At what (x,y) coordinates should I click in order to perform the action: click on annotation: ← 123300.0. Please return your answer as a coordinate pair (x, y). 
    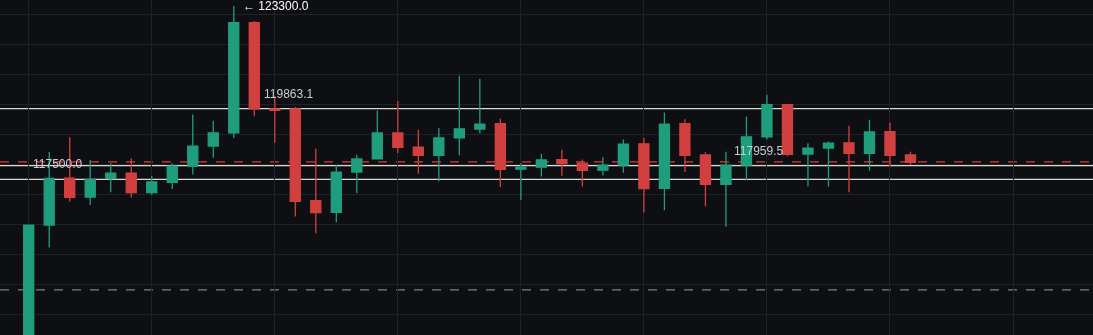
    Looking at the image, I should click on (276, 6).